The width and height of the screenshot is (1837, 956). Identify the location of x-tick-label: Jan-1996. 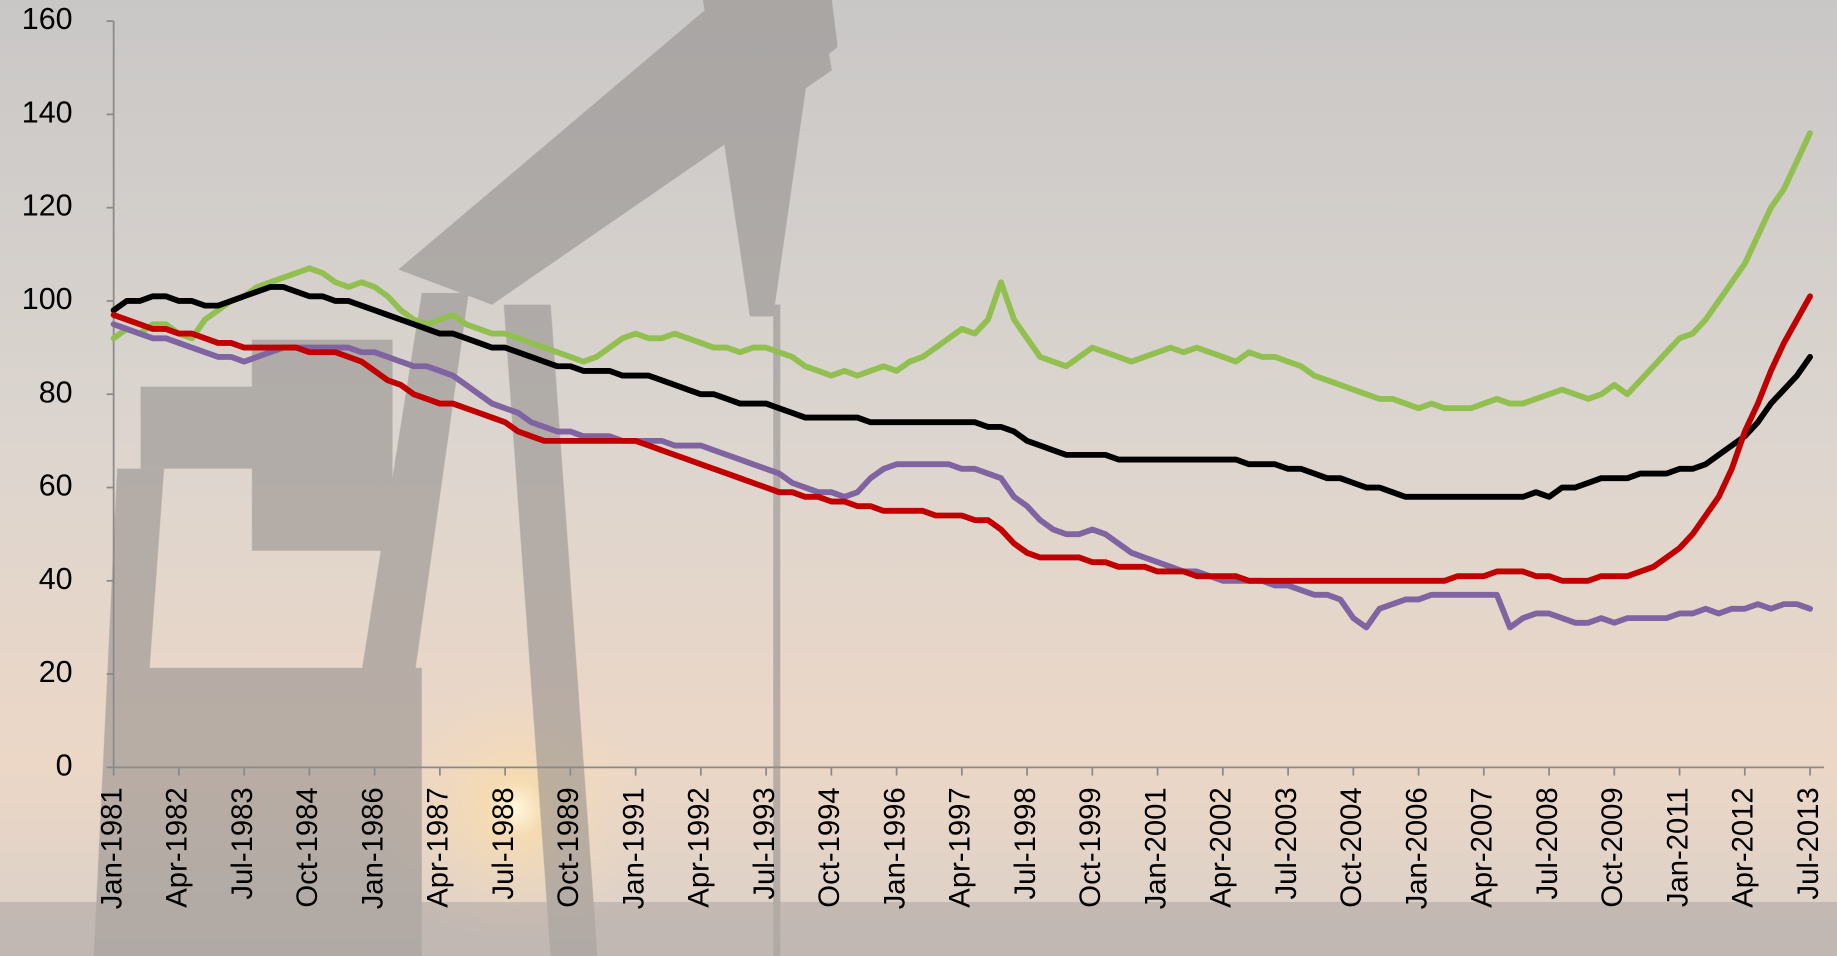
(894, 848).